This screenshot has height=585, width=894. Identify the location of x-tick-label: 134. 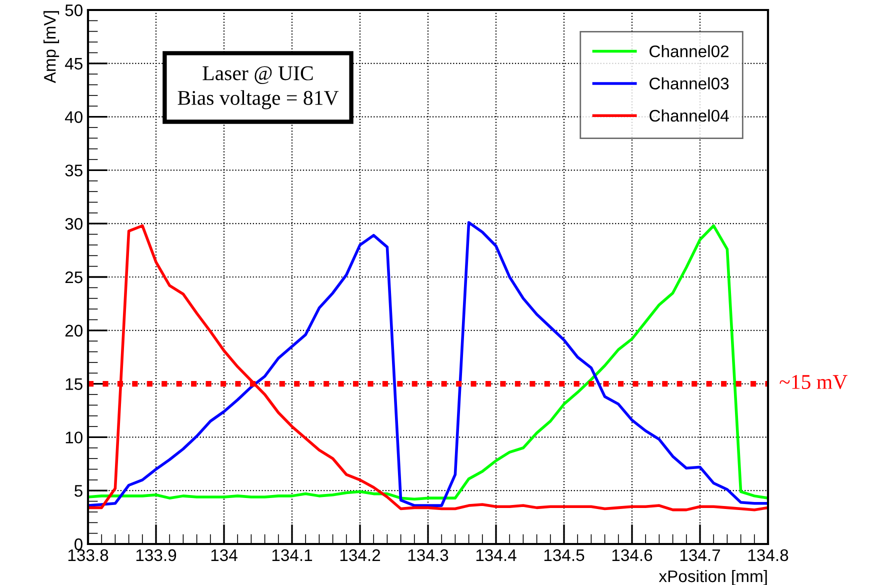
(224, 555).